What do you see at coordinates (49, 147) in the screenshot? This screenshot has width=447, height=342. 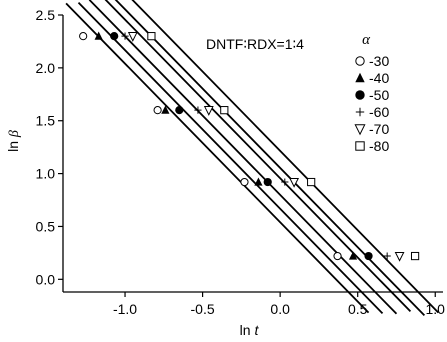 I see `y-axis-ticks: 0.0 0.5 1.0 1.5 2.0 2.5` at bounding box center [49, 147].